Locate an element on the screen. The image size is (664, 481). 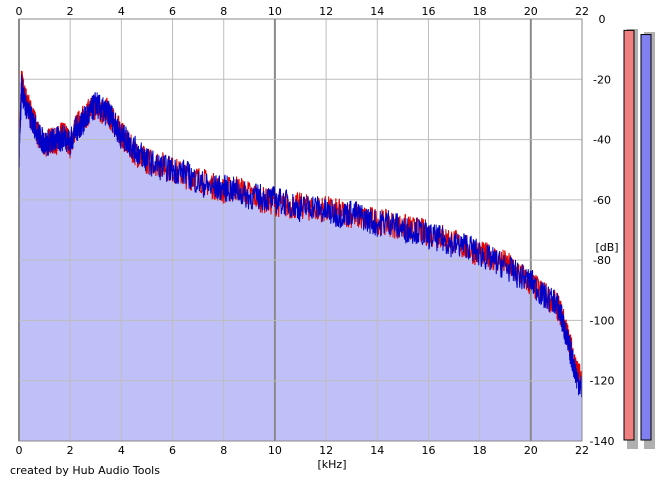
y-tick-label: 0 is located at coordinates (602, 19).